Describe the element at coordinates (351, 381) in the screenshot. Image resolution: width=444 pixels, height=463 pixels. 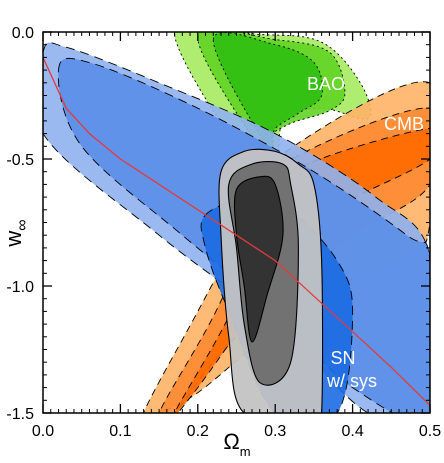
I see `sn-sys-label: w/ sys` at that location.